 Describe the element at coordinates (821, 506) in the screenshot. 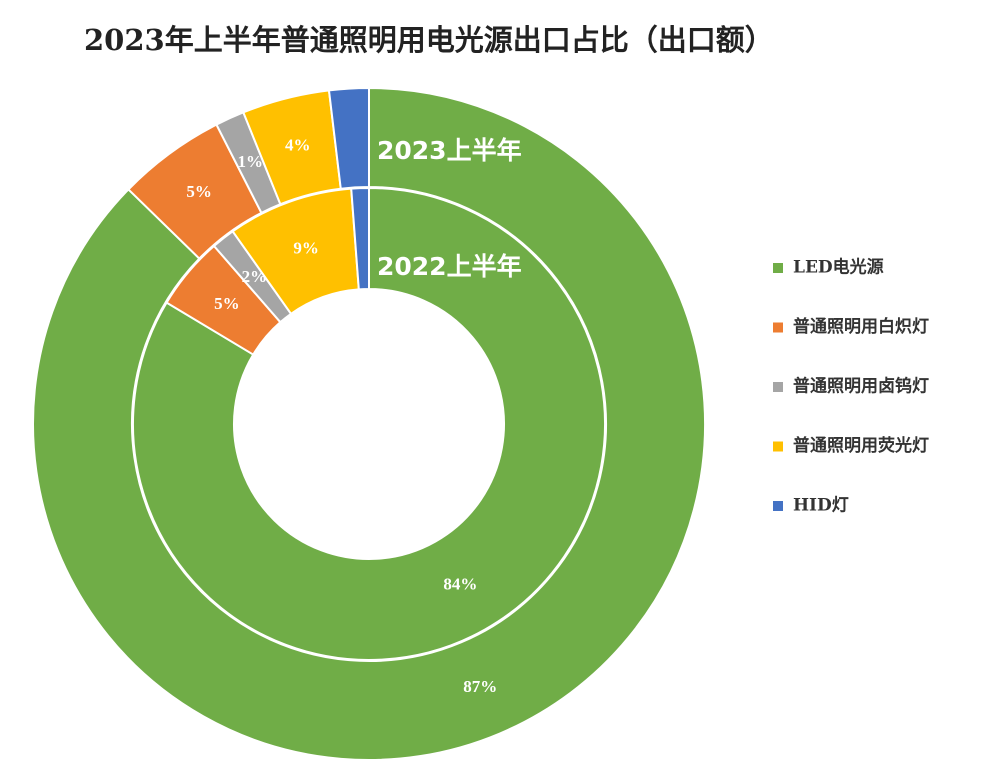

I see `legend-label: HID灯` at that location.